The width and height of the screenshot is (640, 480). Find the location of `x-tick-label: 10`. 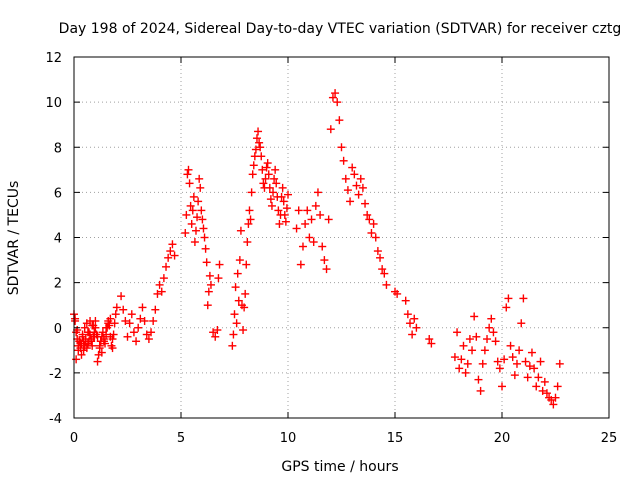

x-tick-label: 10 is located at coordinates (288, 438).